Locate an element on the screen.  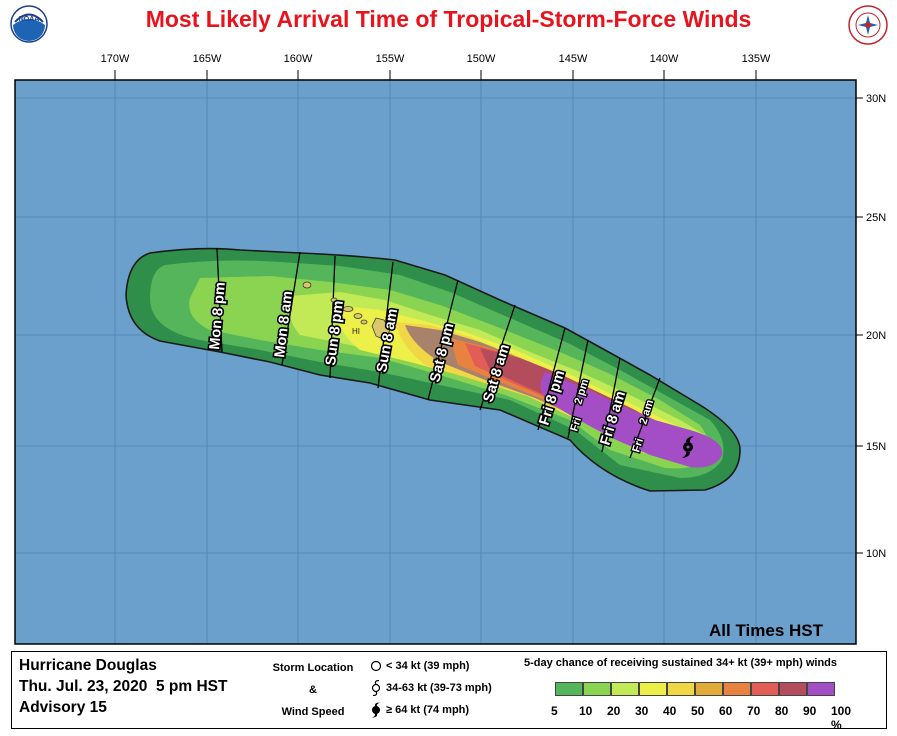
advisory-datetime: Thu. Jul. 23, 2020 5 pm HST is located at coordinates (123, 686).